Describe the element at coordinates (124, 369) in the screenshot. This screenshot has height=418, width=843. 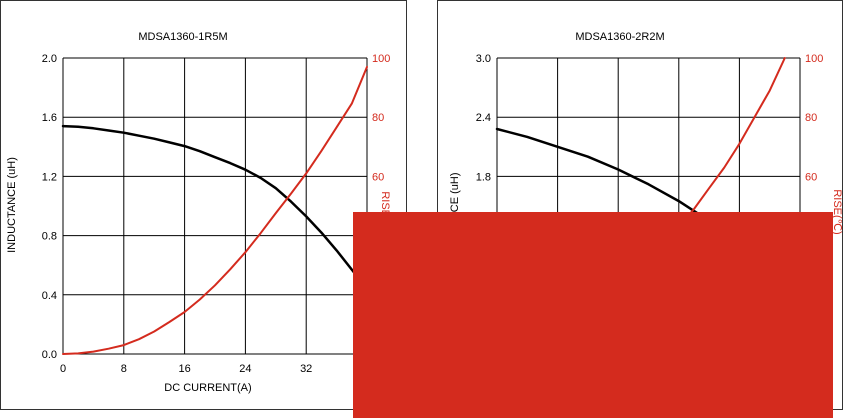
I see `x-tick-label: 8` at that location.